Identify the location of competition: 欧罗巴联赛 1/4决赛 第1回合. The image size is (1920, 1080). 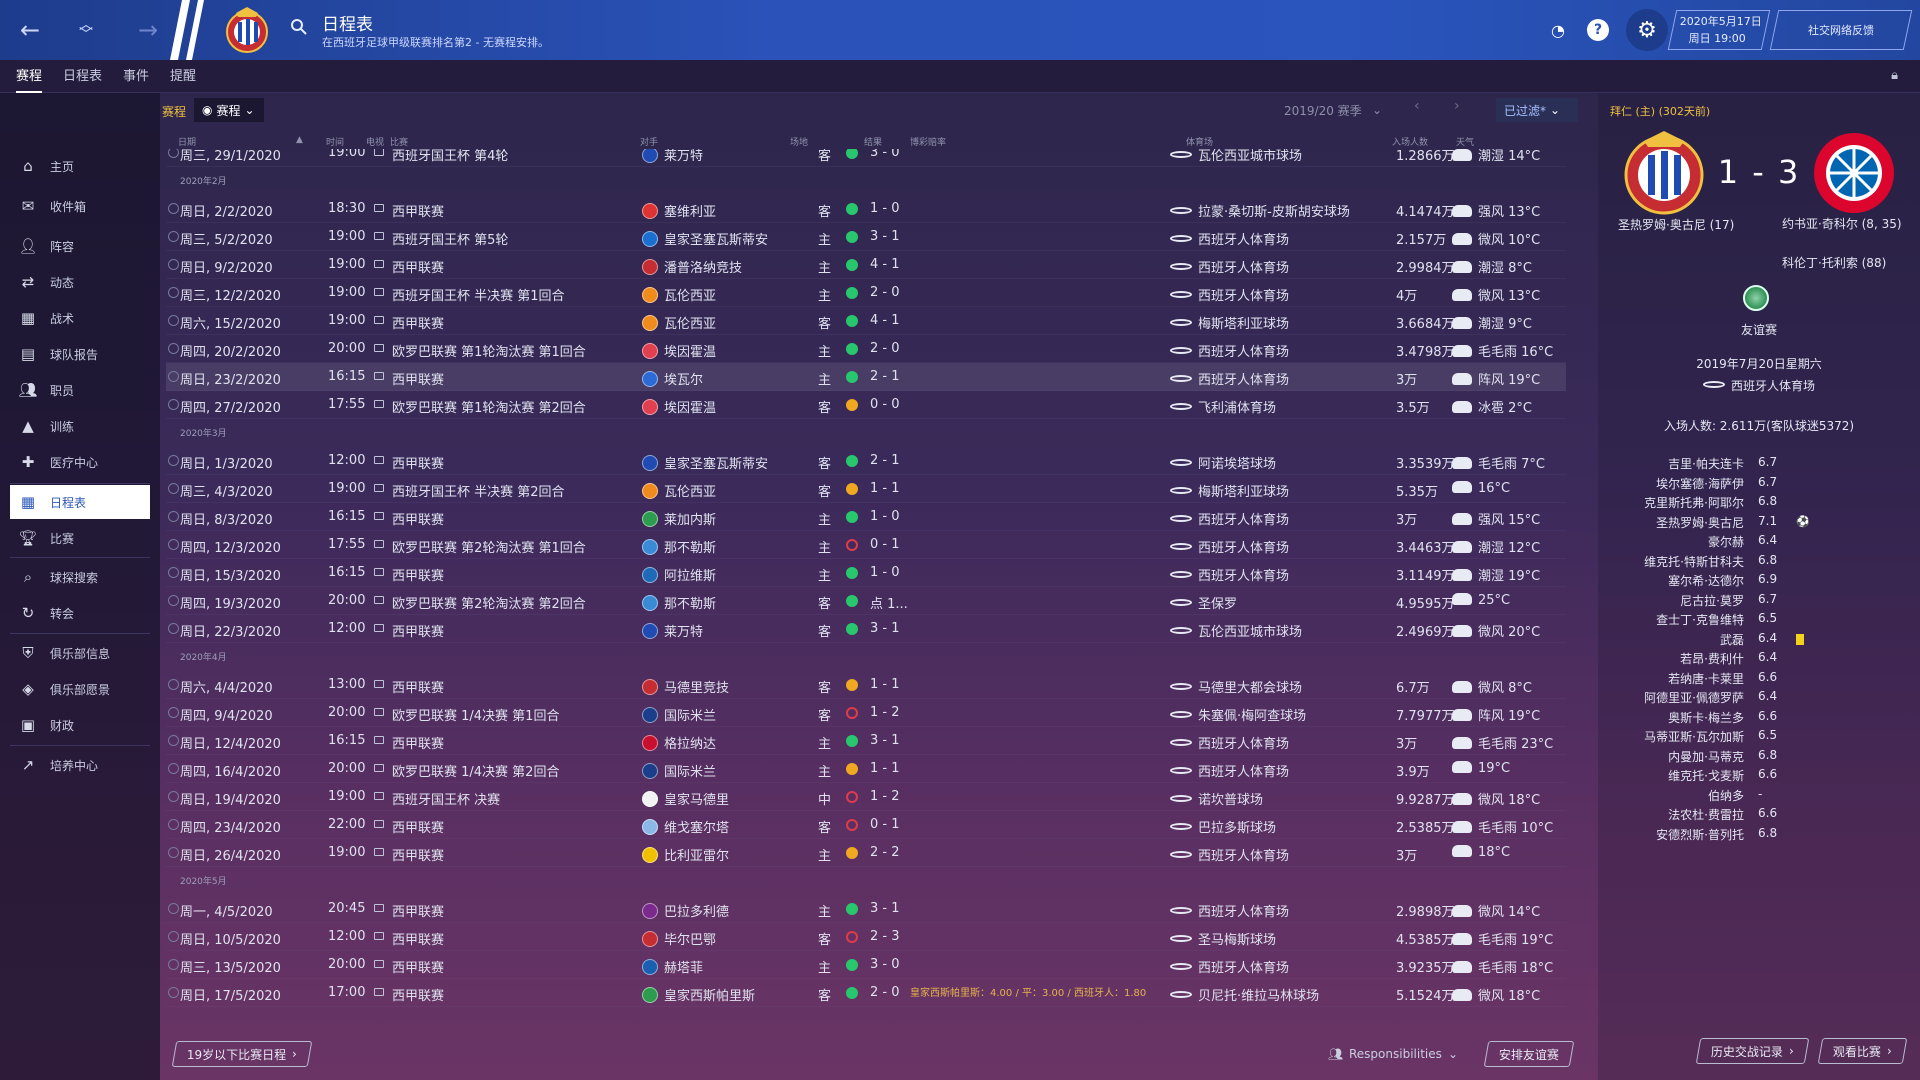
(476, 716).